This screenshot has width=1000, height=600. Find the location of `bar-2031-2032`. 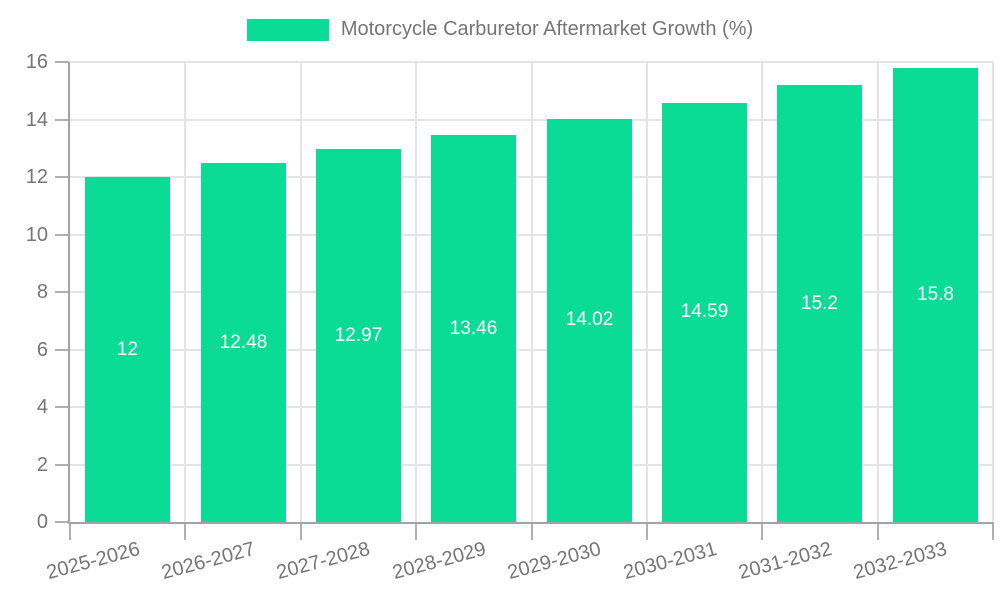

bar-2031-2032 is located at coordinates (819, 303).